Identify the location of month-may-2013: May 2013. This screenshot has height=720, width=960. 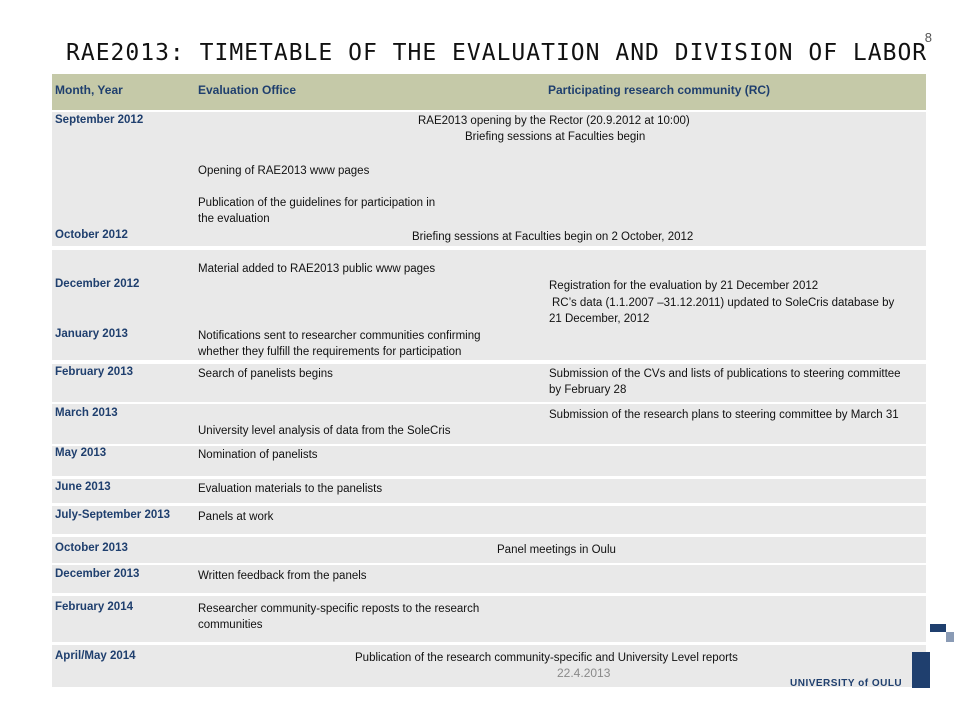
(81, 453).